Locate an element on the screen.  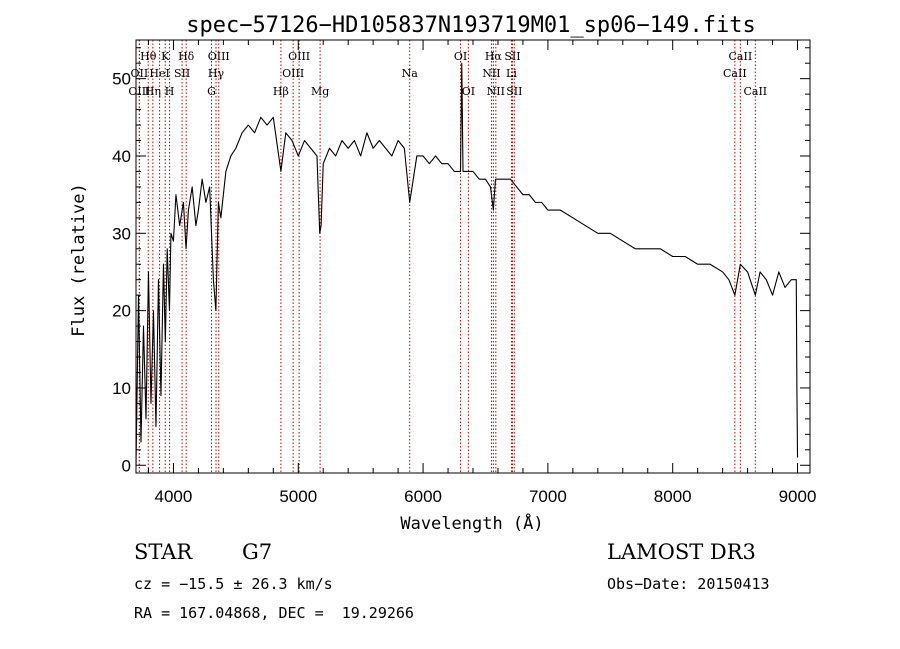
spectral-line-label: Hβ is located at coordinates (281, 91).